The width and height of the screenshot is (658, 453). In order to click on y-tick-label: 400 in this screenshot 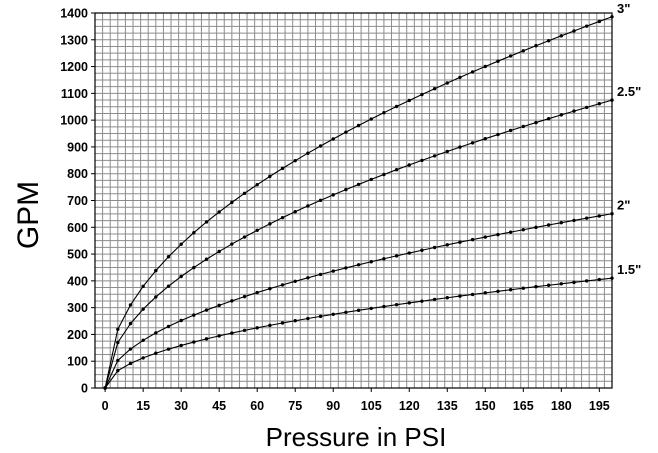, I will do `click(77, 281)`.